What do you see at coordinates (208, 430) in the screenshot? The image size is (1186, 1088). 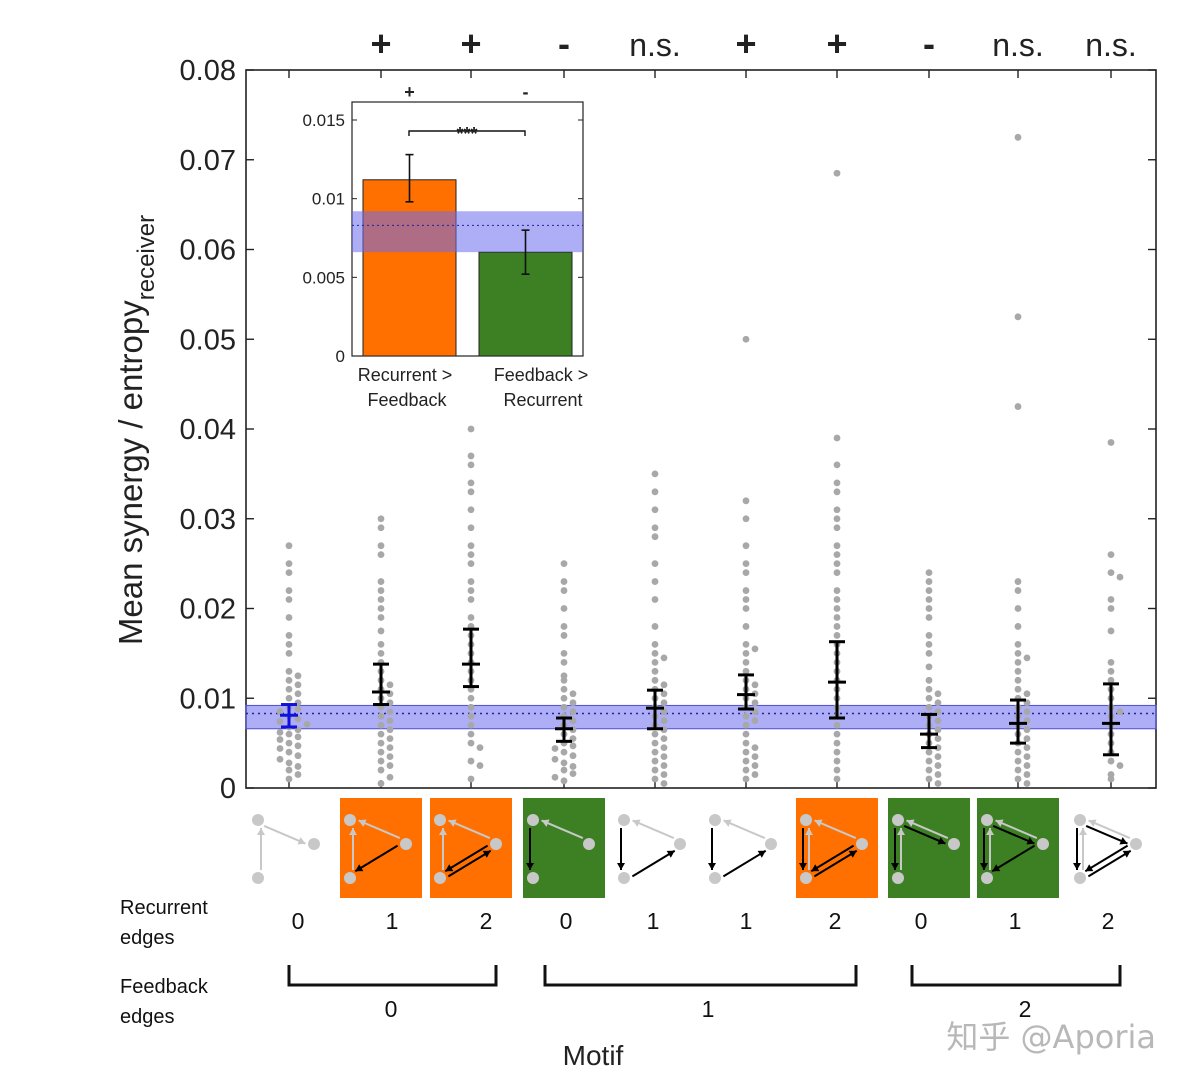 I see `y-tick-label: 0.04` at bounding box center [208, 430].